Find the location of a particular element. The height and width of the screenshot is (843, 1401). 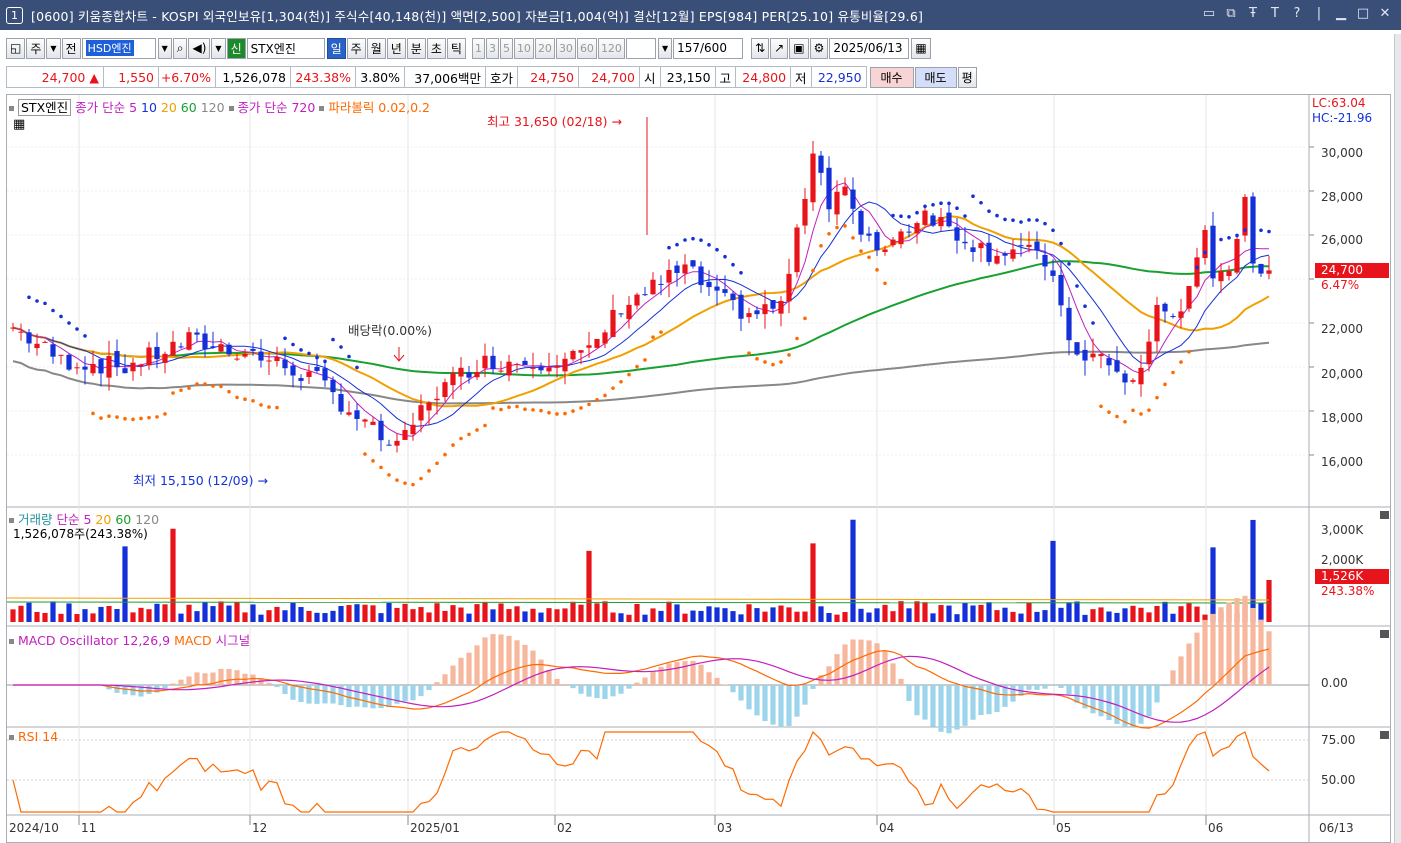

minute-5: 5 is located at coordinates (506, 48).